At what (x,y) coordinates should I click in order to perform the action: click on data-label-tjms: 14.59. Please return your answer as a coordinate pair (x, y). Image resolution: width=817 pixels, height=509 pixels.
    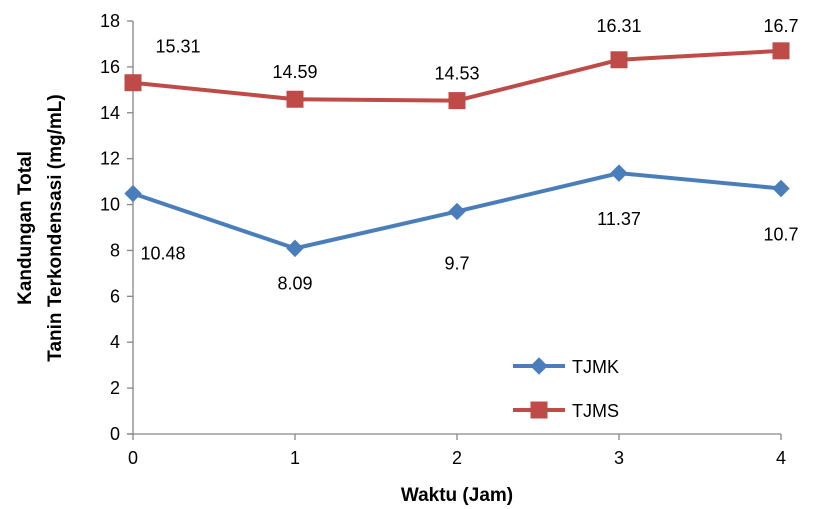
    Looking at the image, I should click on (294, 72).